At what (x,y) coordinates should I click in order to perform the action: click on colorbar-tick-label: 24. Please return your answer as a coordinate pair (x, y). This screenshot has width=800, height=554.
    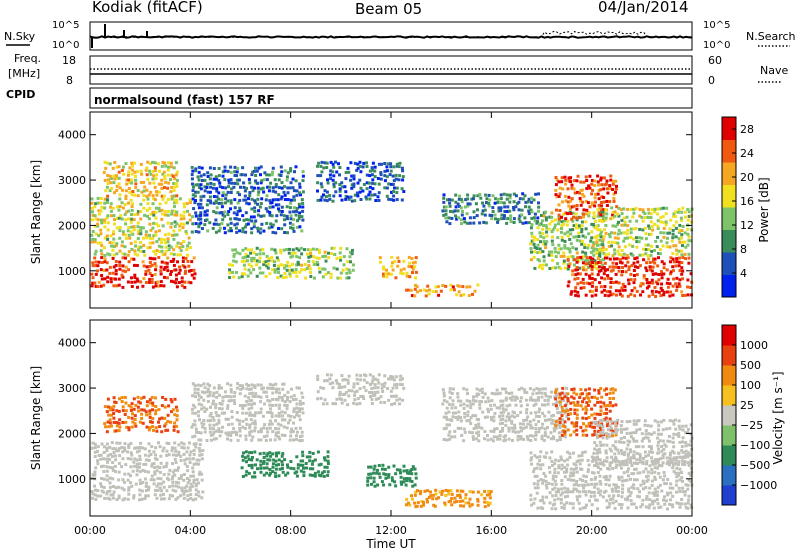
    Looking at the image, I should click on (747, 153).